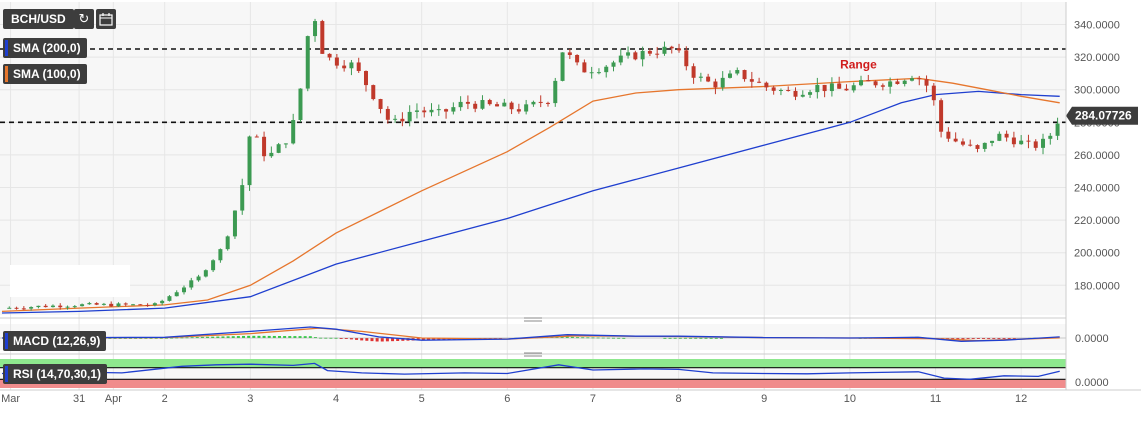 The image size is (1141, 431). What do you see at coordinates (45, 48) in the screenshot?
I see `sma200-legend: SMA (200,0)` at bounding box center [45, 48].